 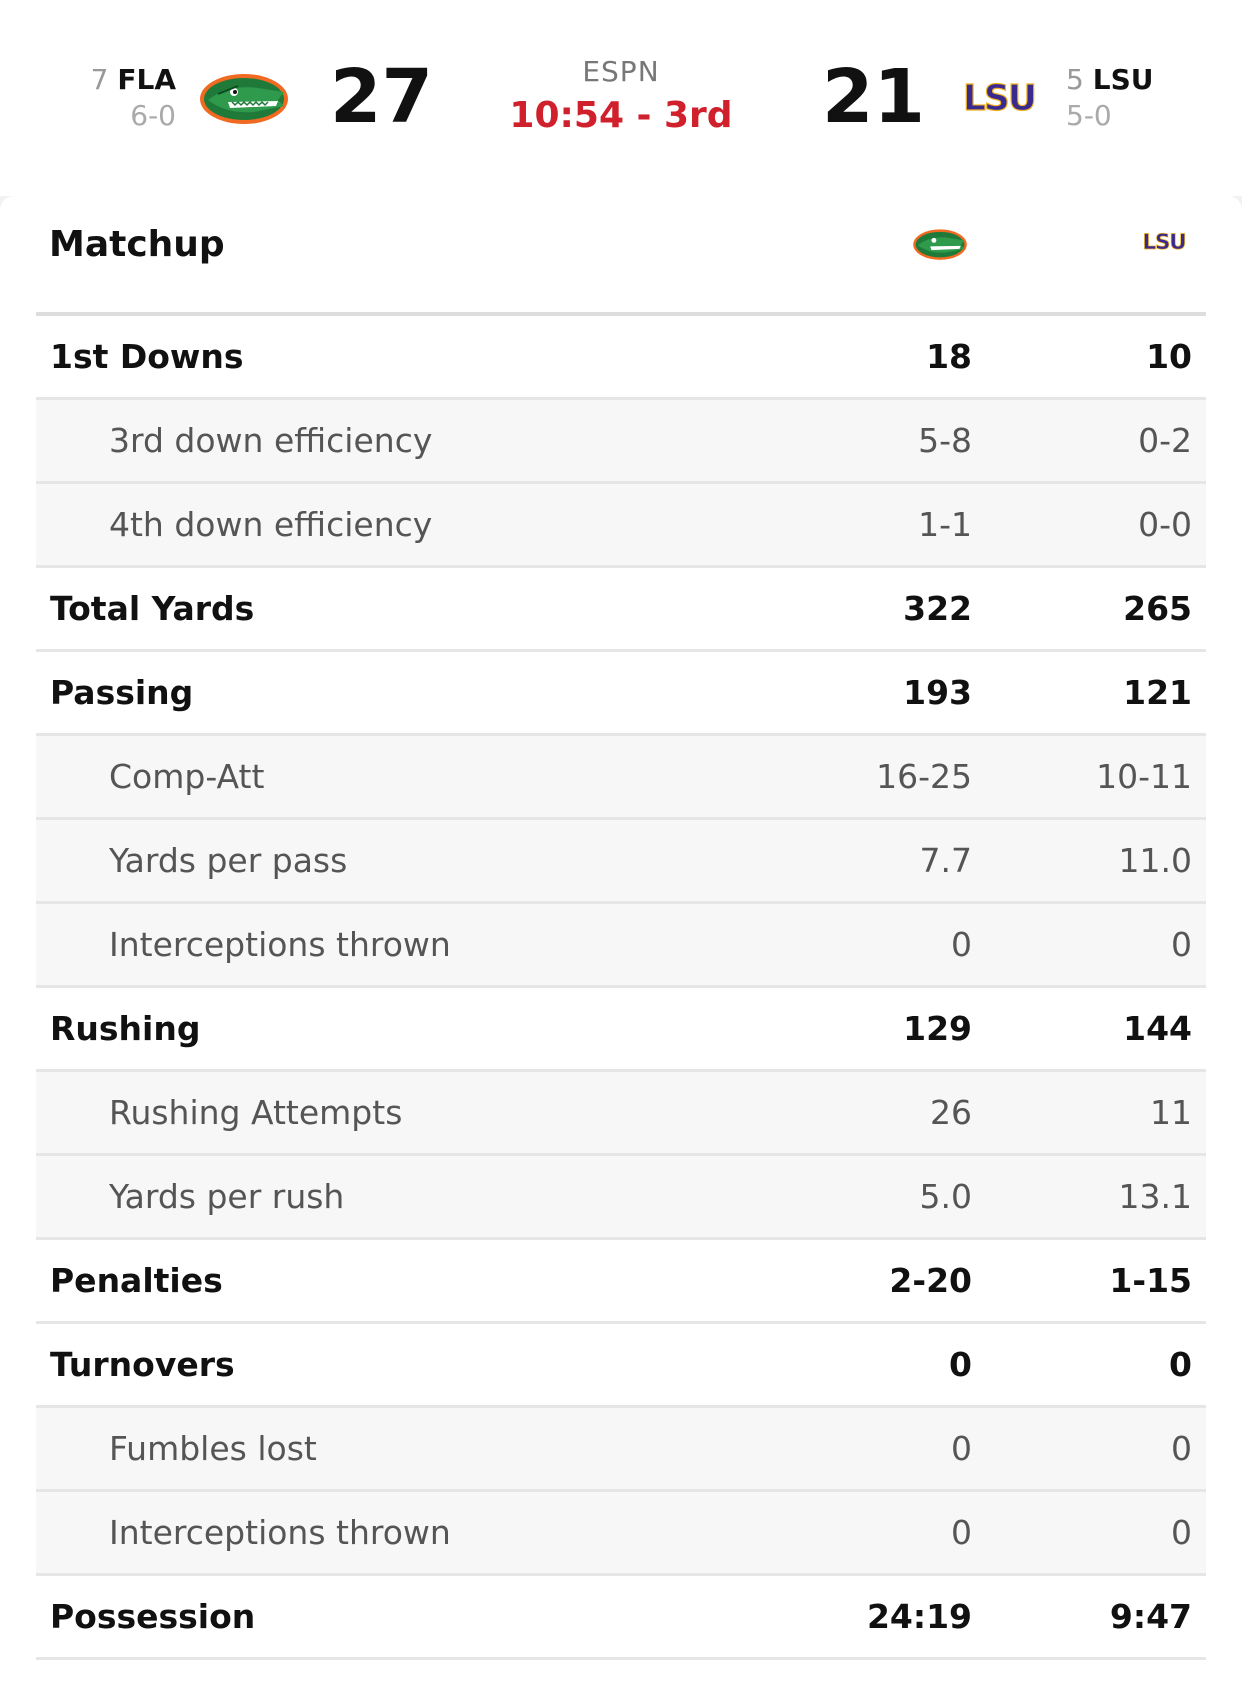 I want to click on stat-row: Fumbles lost 0 0, so click(x=621, y=1450).